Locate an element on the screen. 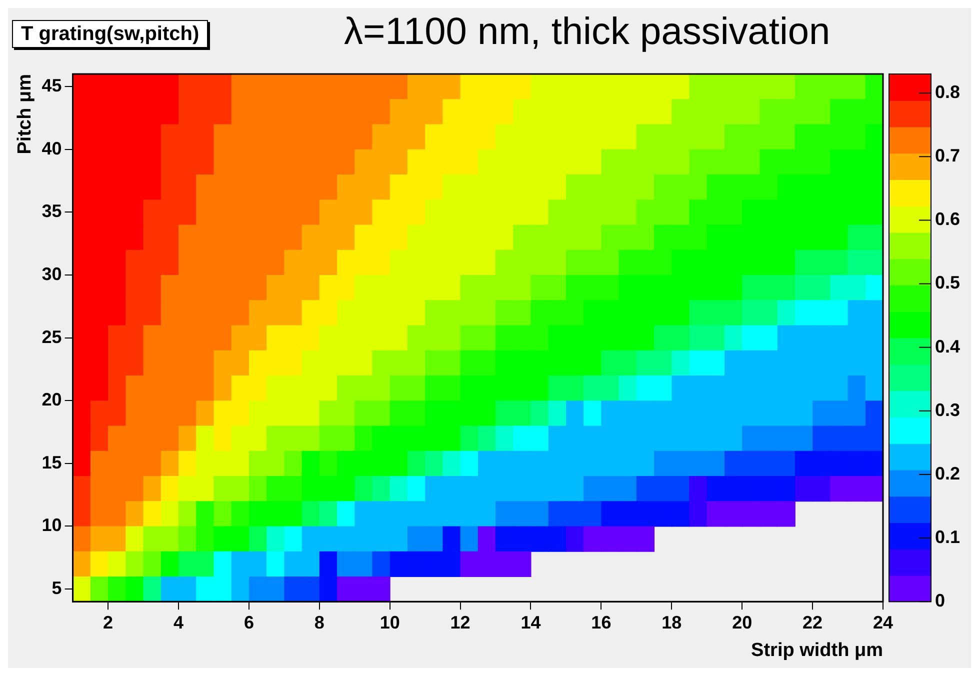  x-tick-label: 4 is located at coordinates (178, 622).